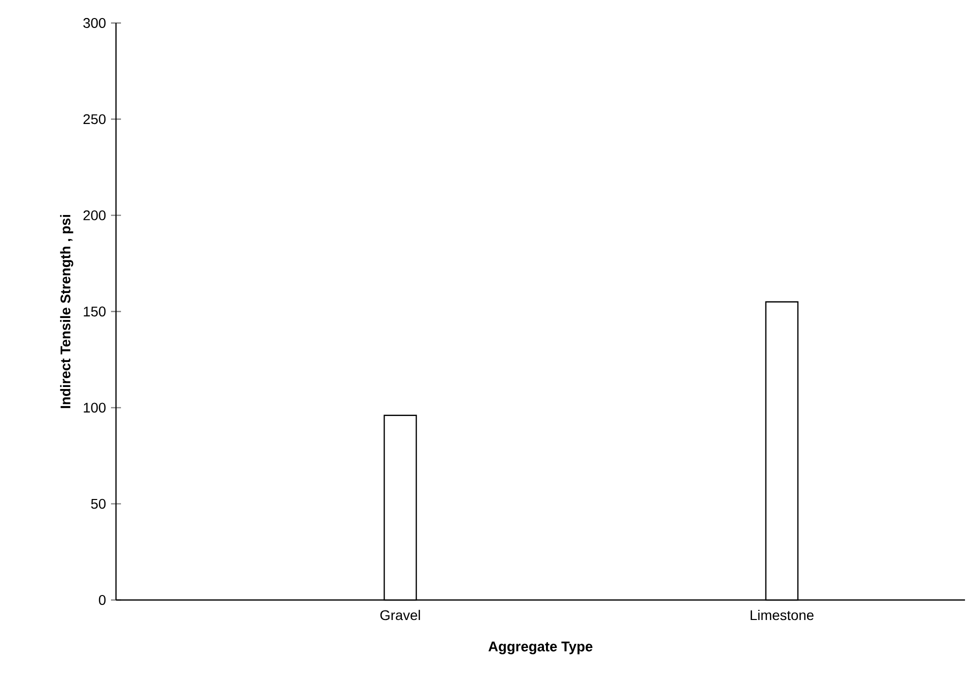 Image resolution: width=969 pixels, height=691 pixels. I want to click on y-tick-label: 100, so click(95, 407).